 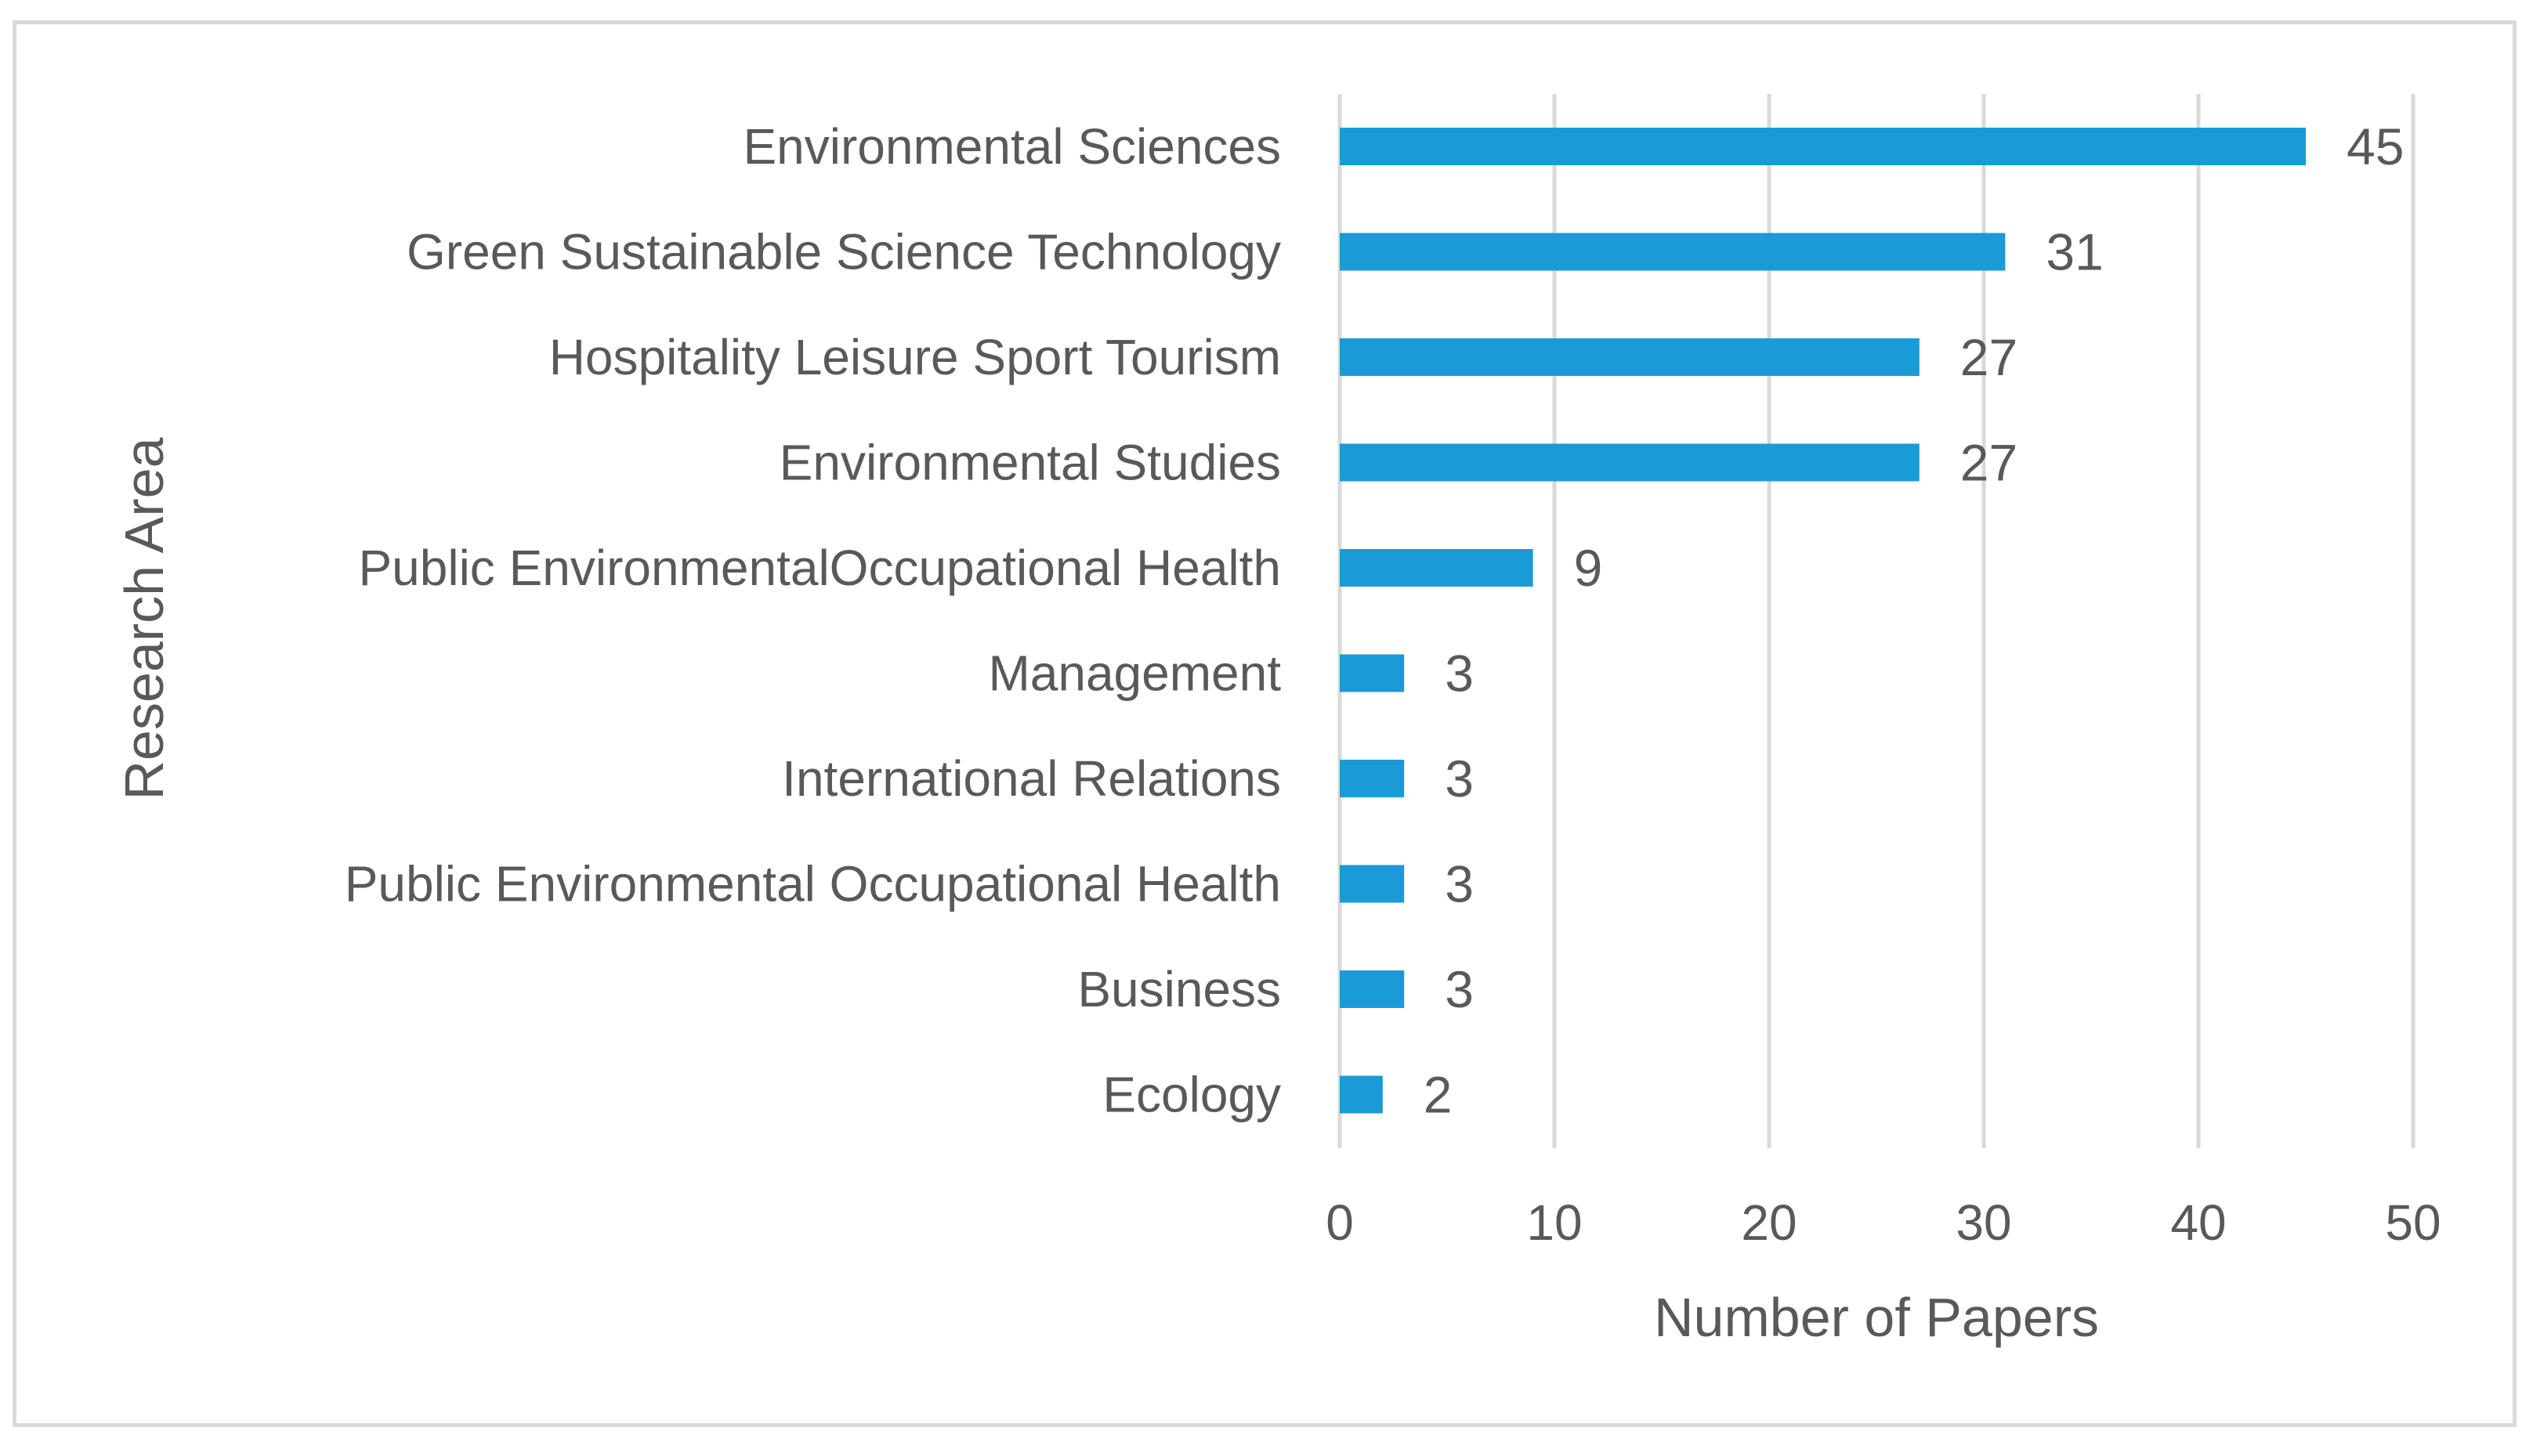 I want to click on y-axis-title: Research Area, so click(x=145, y=618).